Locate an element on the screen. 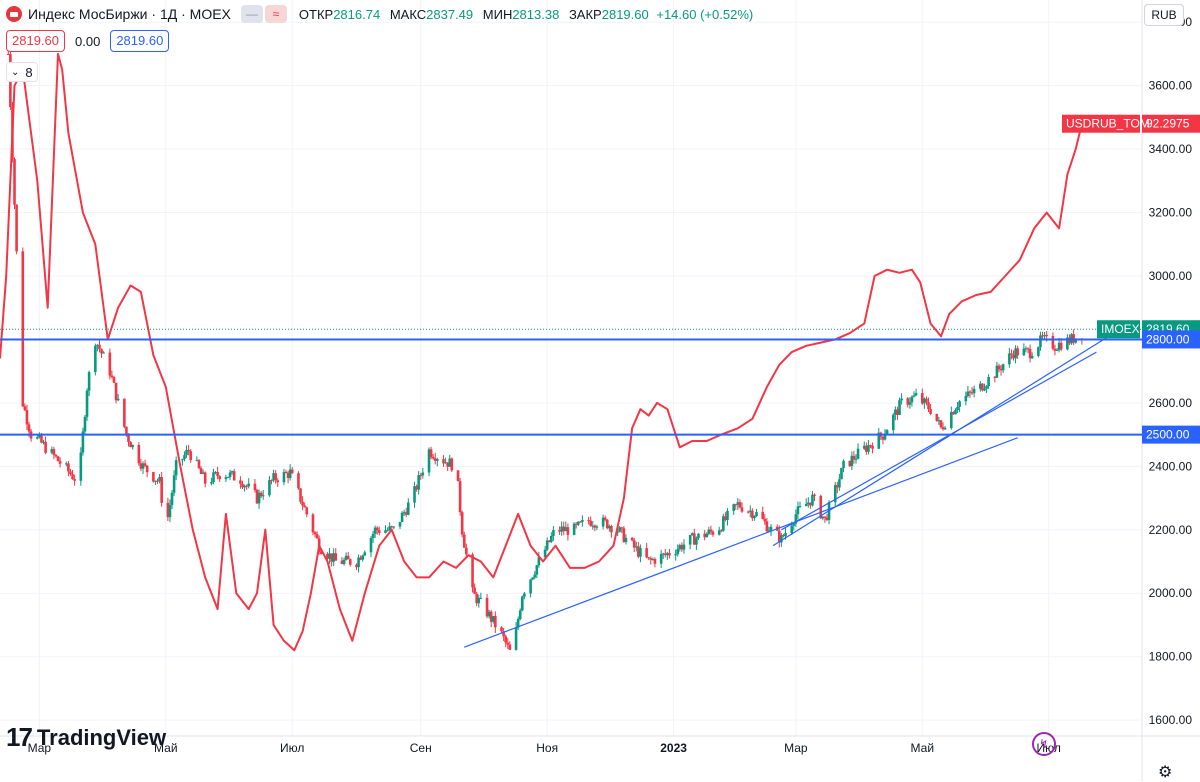 This screenshot has height=782, width=1200. eye-icon: — is located at coordinates (251, 14).